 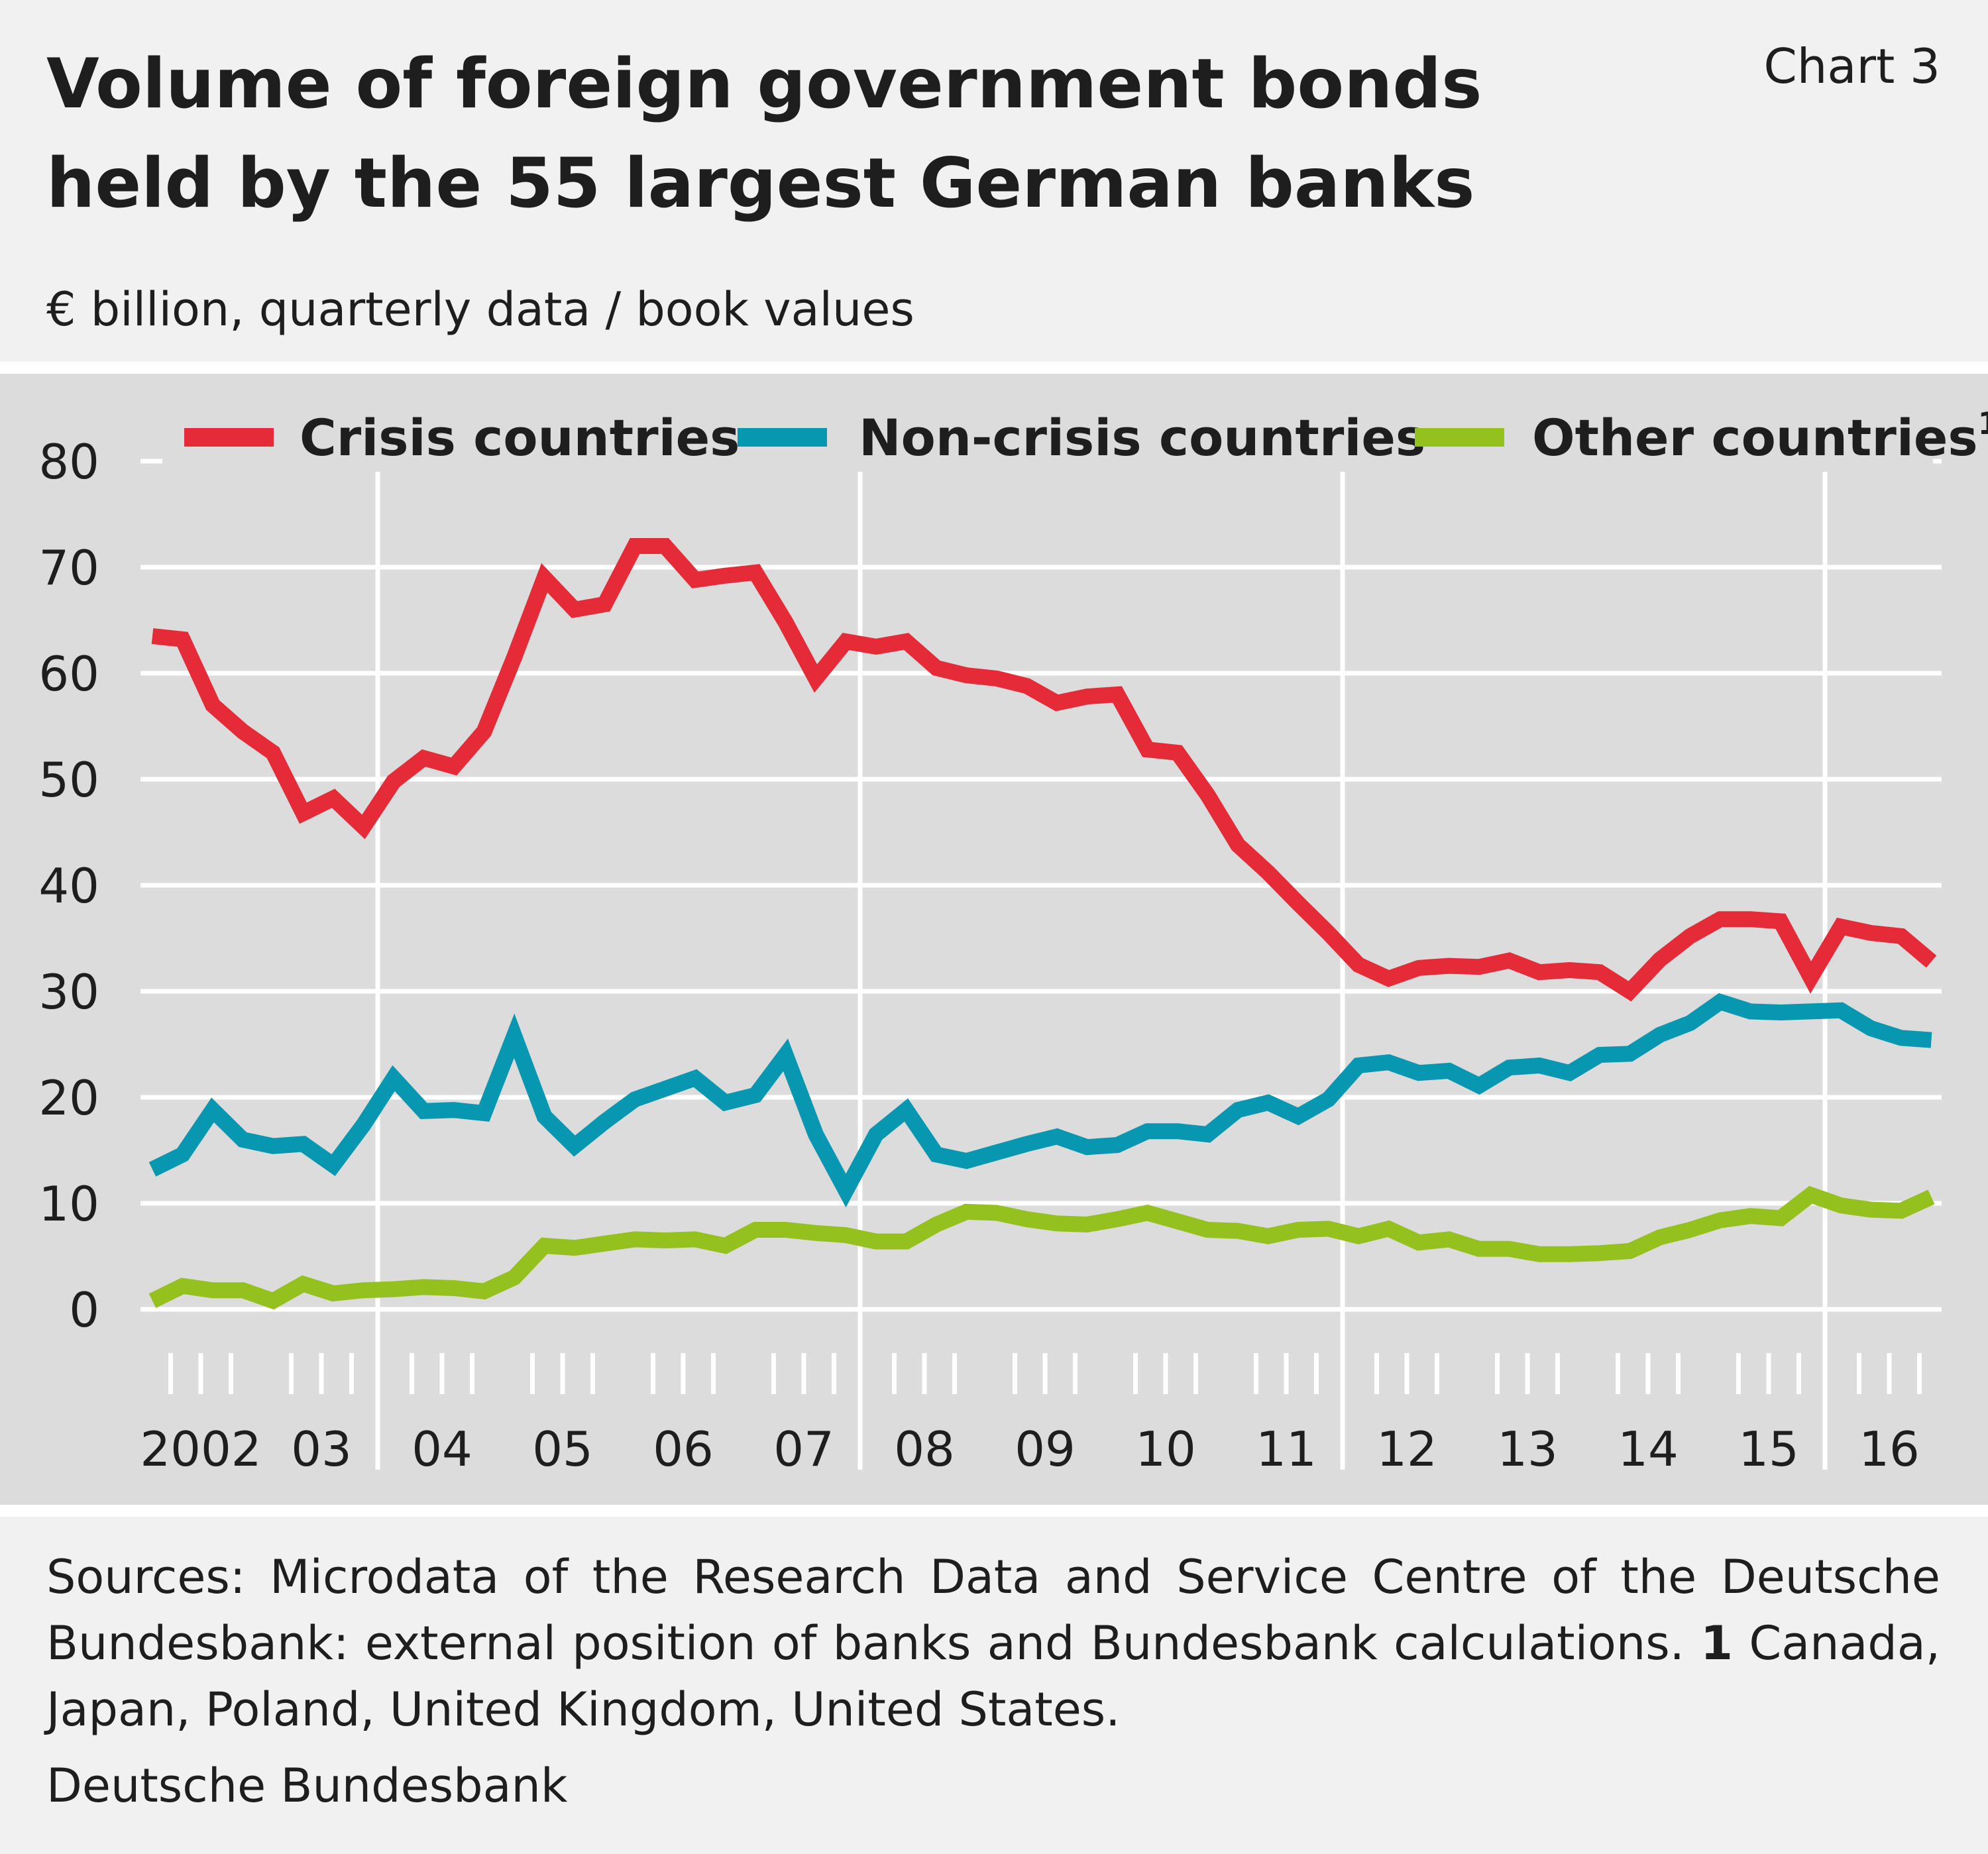 I want to click on y-tick-label-20: 20, so click(x=68, y=1098).